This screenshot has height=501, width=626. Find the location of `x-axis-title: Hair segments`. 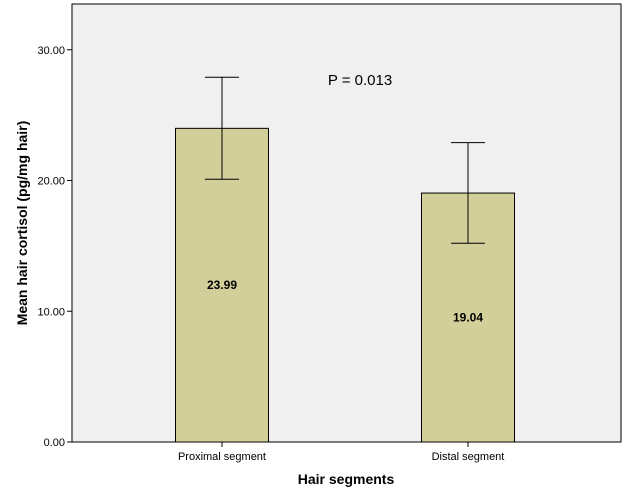

x-axis-title: Hair segments is located at coordinates (346, 479).